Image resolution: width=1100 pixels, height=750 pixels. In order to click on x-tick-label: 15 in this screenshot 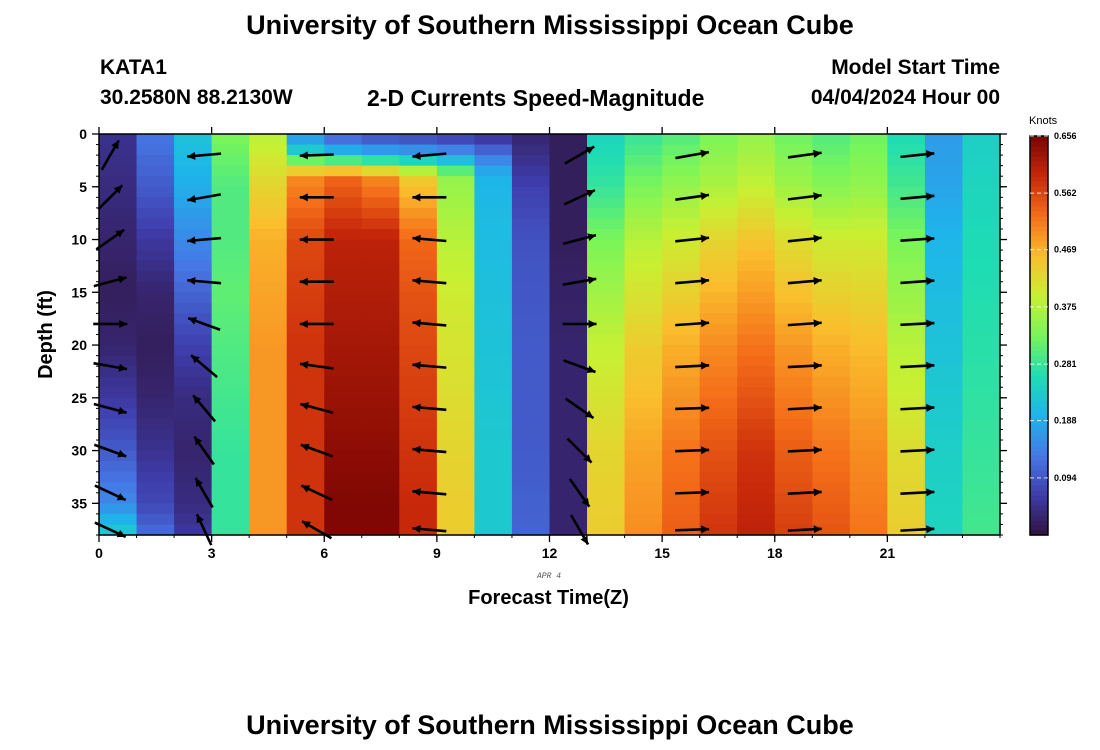, I will do `click(662, 553)`.